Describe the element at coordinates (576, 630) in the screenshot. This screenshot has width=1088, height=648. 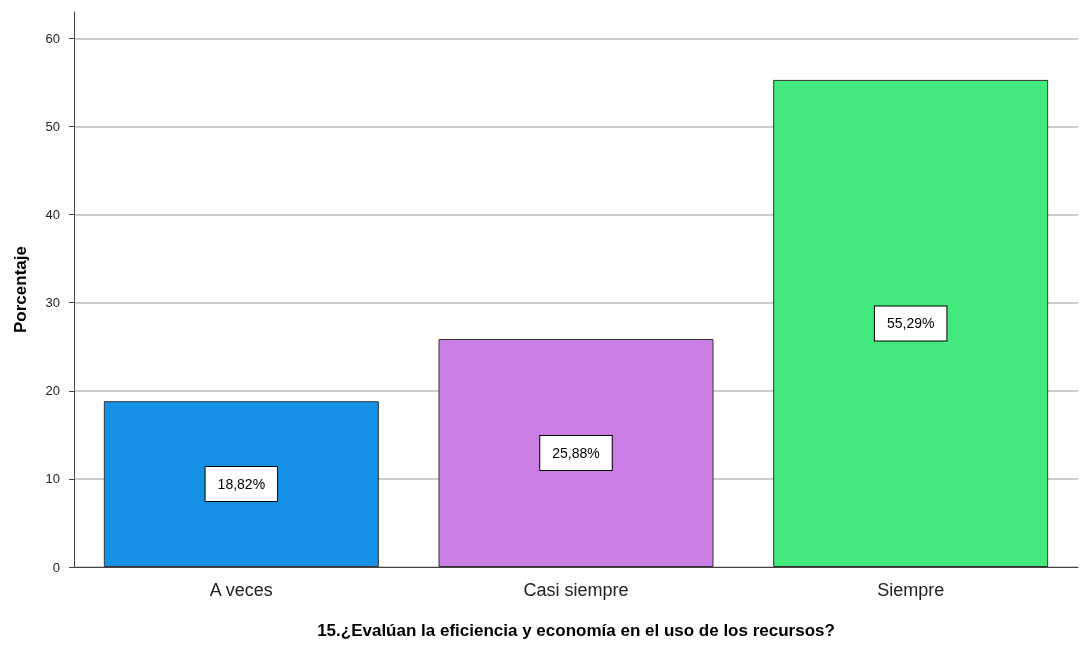
I see `x-axis-title: 15.¿Evalúan la eficiencia y economía en el uso de los recursos?` at that location.